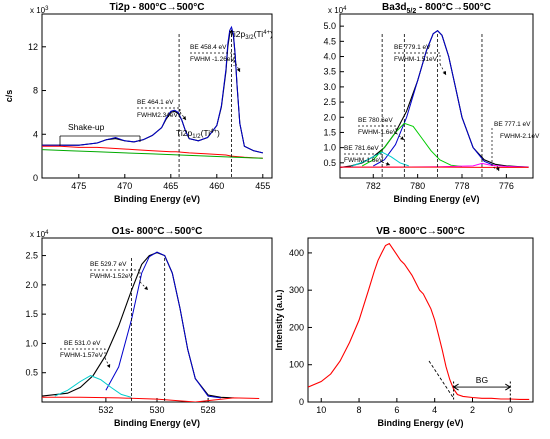  What do you see at coordinates (208, 47) in the screenshot?
I see `annotation-text: BE 458.4 eV` at bounding box center [208, 47].